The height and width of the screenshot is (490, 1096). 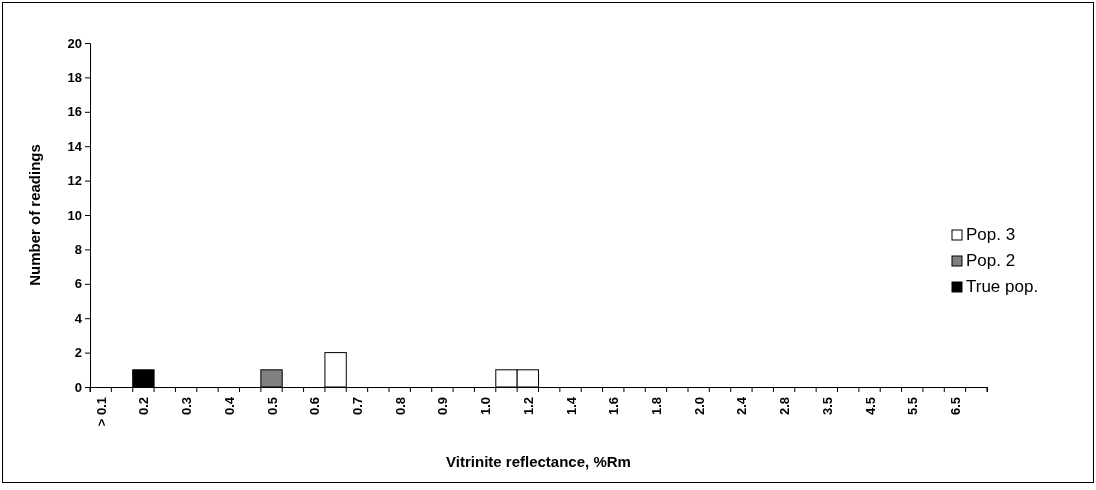 I want to click on y-tick-label: 4, so click(x=78, y=318).